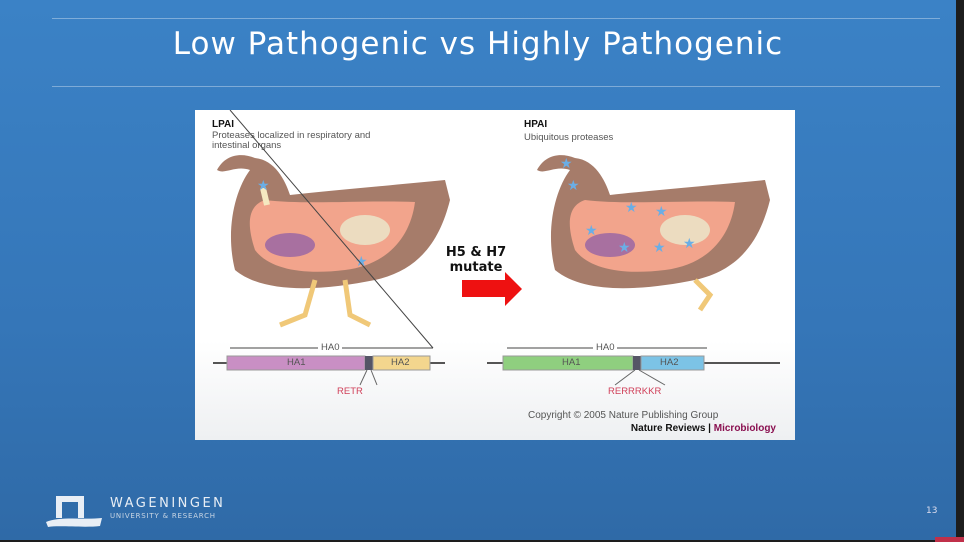 The image size is (964, 542). What do you see at coordinates (163, 516) in the screenshot?
I see `brand-subtitle: UNIVERSITY & RESEARCH` at bounding box center [163, 516].